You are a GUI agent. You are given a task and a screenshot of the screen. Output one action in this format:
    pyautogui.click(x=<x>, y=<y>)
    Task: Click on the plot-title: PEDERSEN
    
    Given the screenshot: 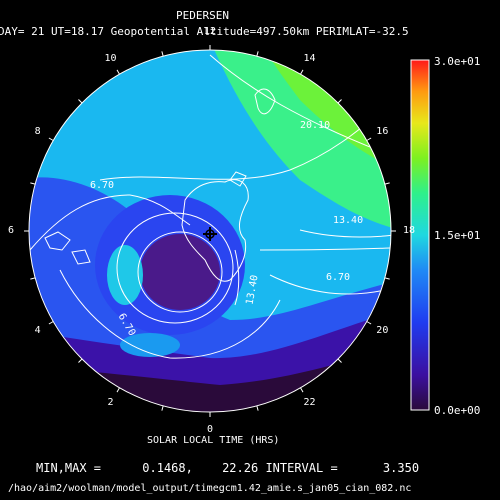 What is the action you would take?
    pyautogui.click(x=202, y=15)
    